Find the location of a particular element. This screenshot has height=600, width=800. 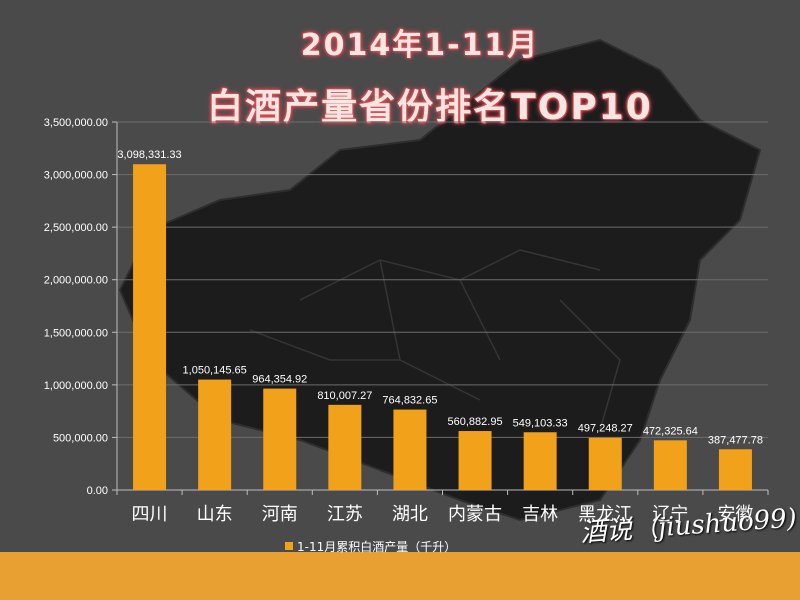

bottom-band is located at coordinates (400, 576).